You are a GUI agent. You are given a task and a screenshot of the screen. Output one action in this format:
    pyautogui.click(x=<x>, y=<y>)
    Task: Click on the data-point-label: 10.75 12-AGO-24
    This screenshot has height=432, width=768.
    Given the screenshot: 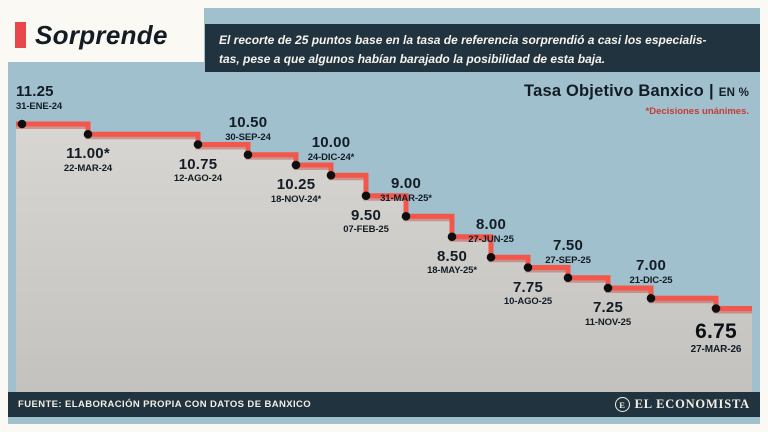 What is the action you would take?
    pyautogui.click(x=198, y=170)
    